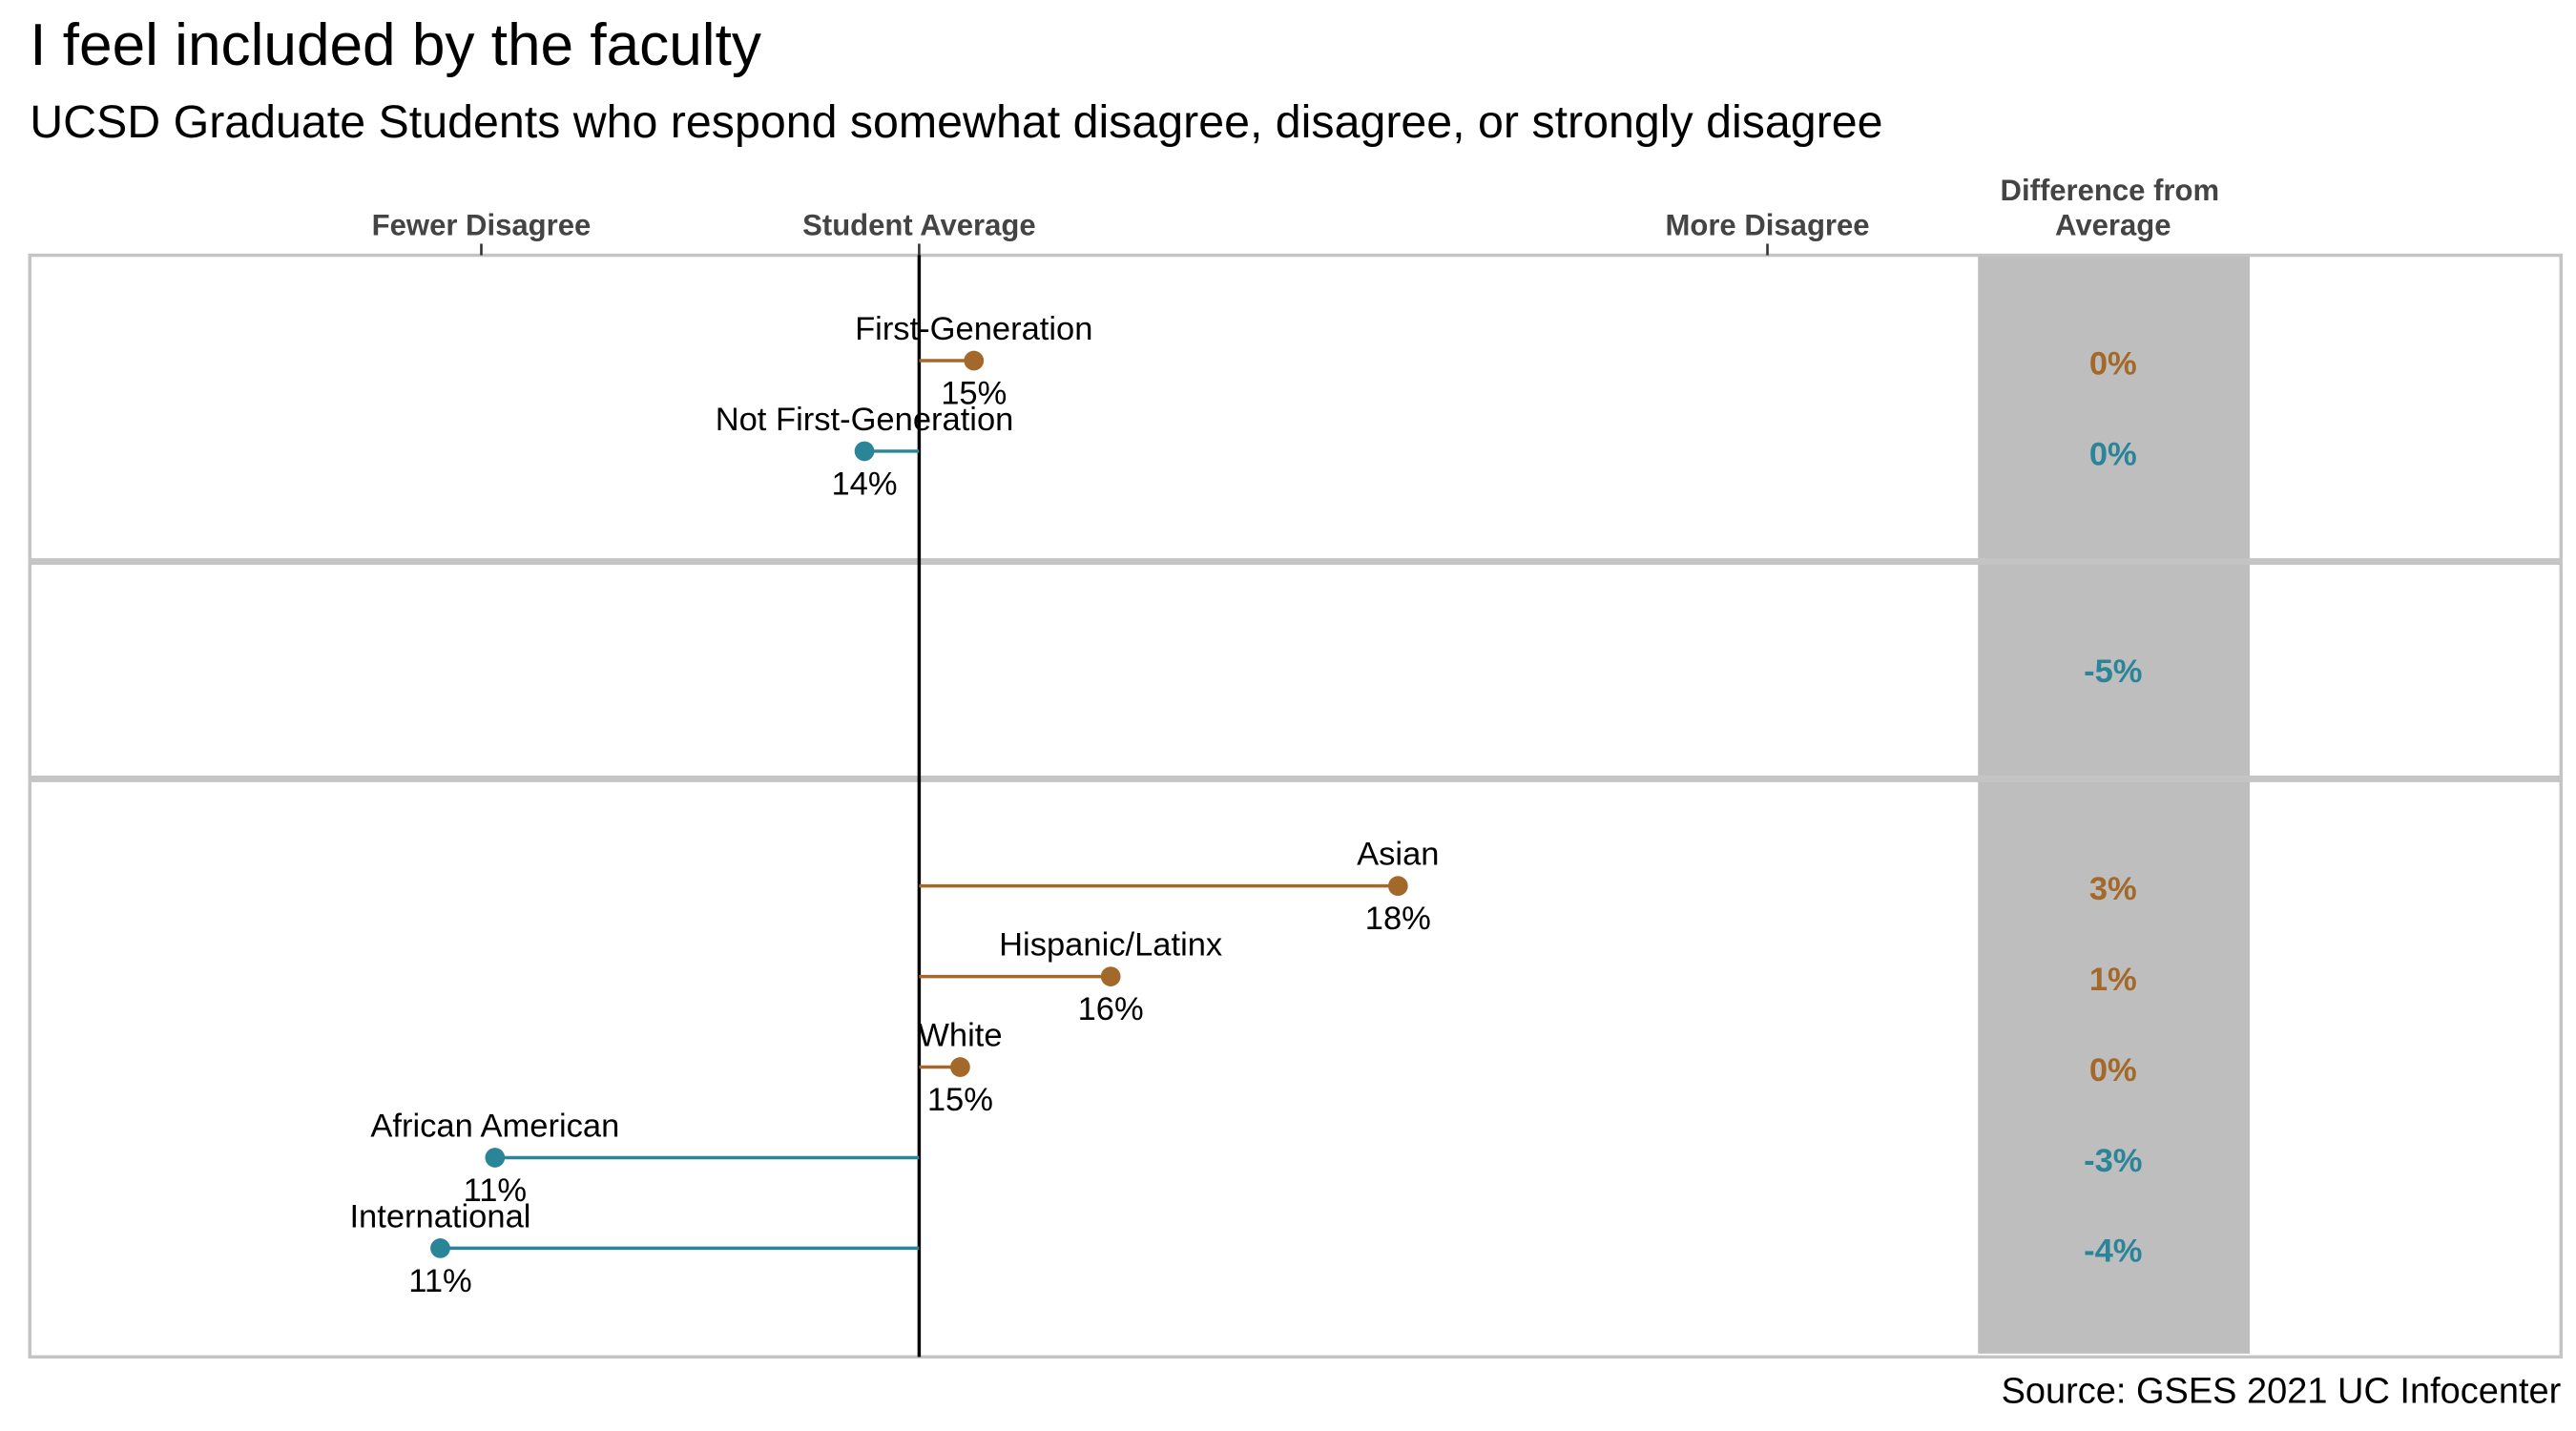 This screenshot has height=1431, width=2576. What do you see at coordinates (2113, 889) in the screenshot?
I see `diff-label: 3%` at bounding box center [2113, 889].